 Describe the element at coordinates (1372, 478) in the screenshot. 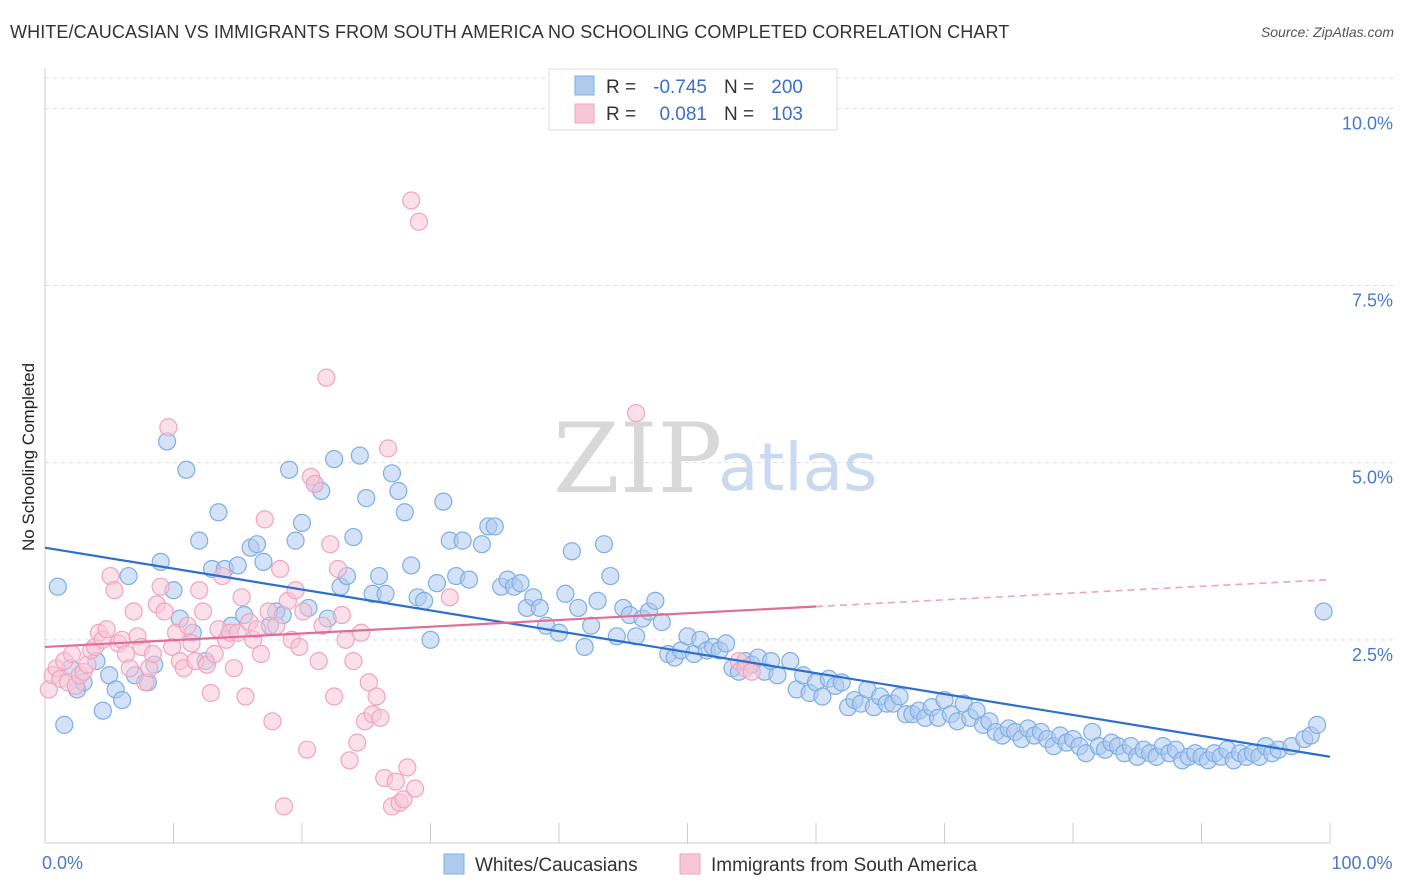

I see `y-tick-label-1: 5.0%` at that location.